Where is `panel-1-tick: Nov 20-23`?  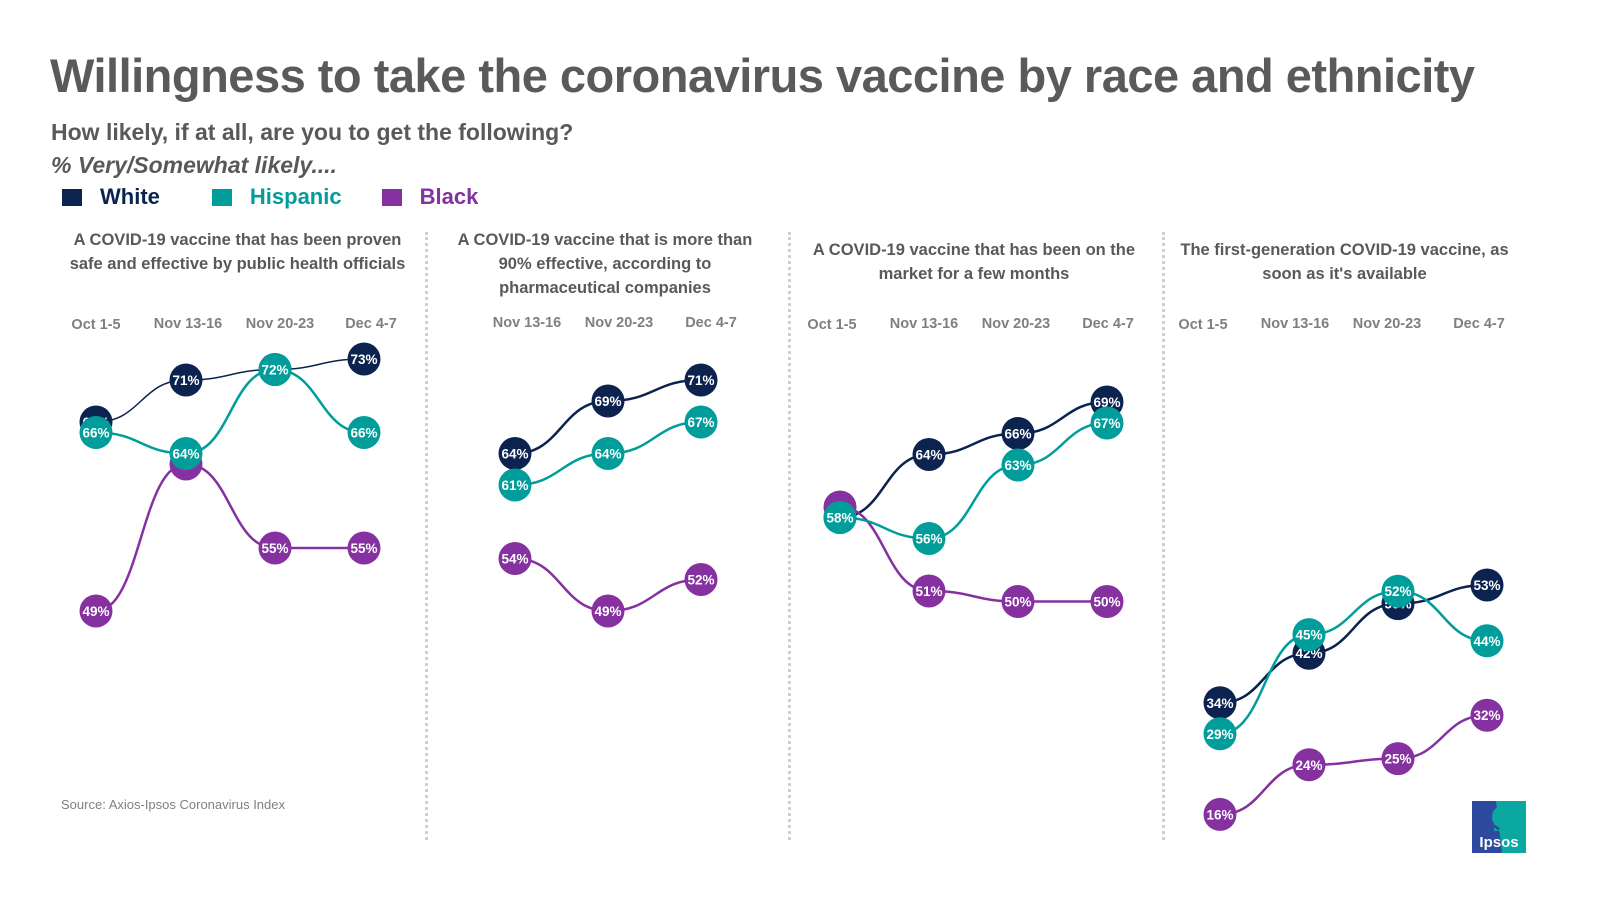 panel-1-tick: Nov 20-23 is located at coordinates (280, 324).